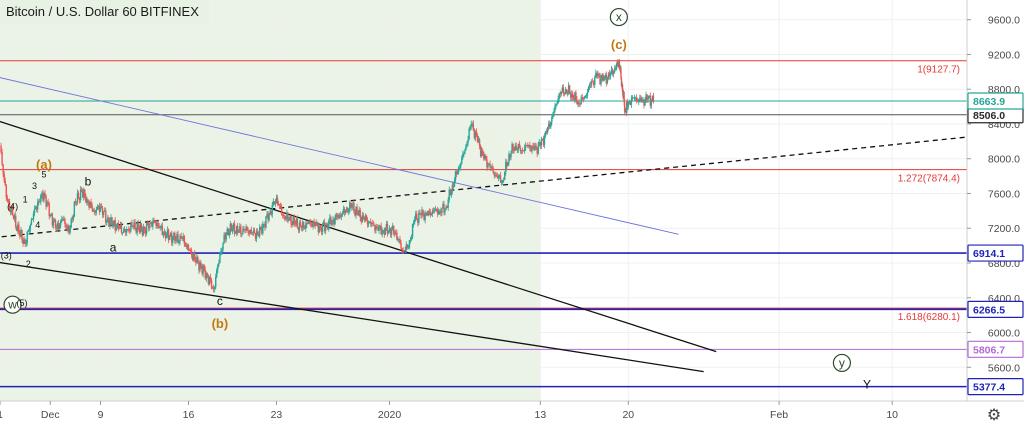 The image size is (1024, 427). I want to click on gear-icon: ⚙, so click(994, 414).